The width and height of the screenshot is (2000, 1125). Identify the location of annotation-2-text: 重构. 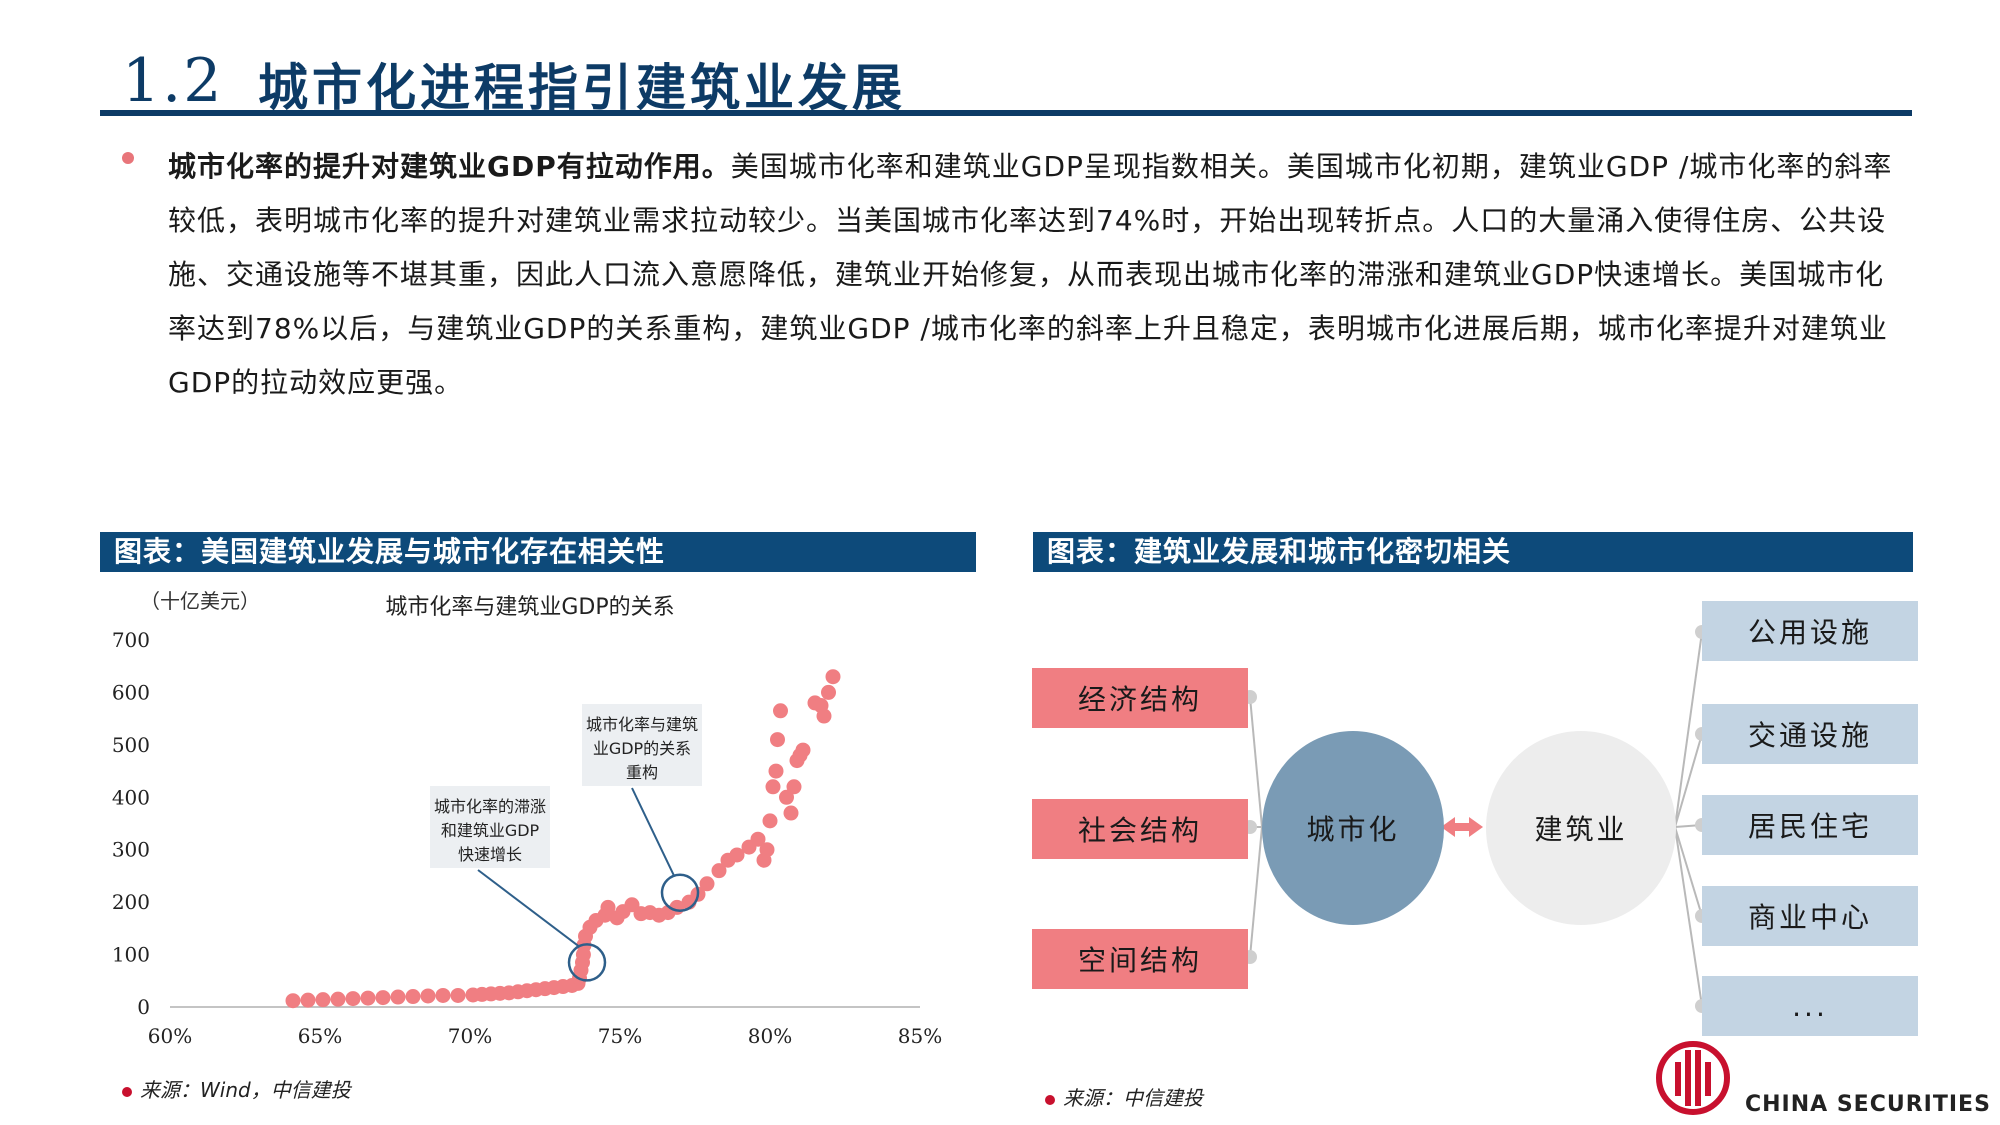
(642, 772).